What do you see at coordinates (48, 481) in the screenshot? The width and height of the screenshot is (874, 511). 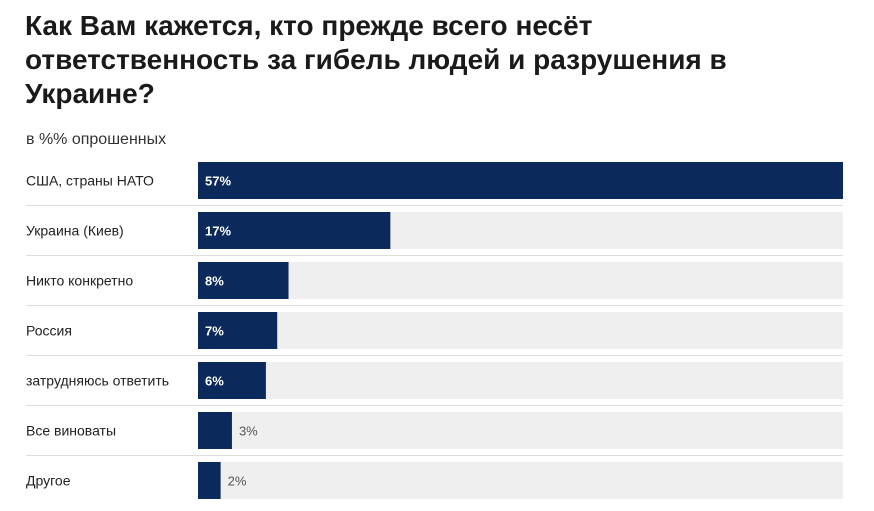 I see `category-label: Другое` at bounding box center [48, 481].